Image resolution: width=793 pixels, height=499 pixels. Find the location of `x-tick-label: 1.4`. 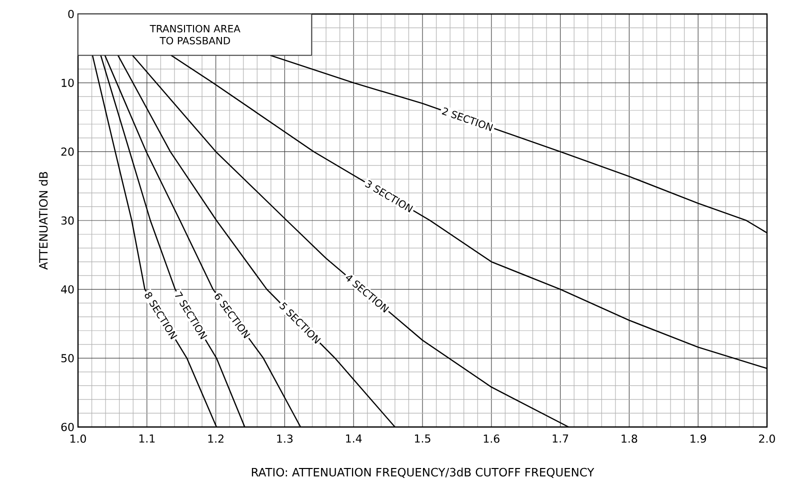

x-tick-label: 1.4 is located at coordinates (354, 438).